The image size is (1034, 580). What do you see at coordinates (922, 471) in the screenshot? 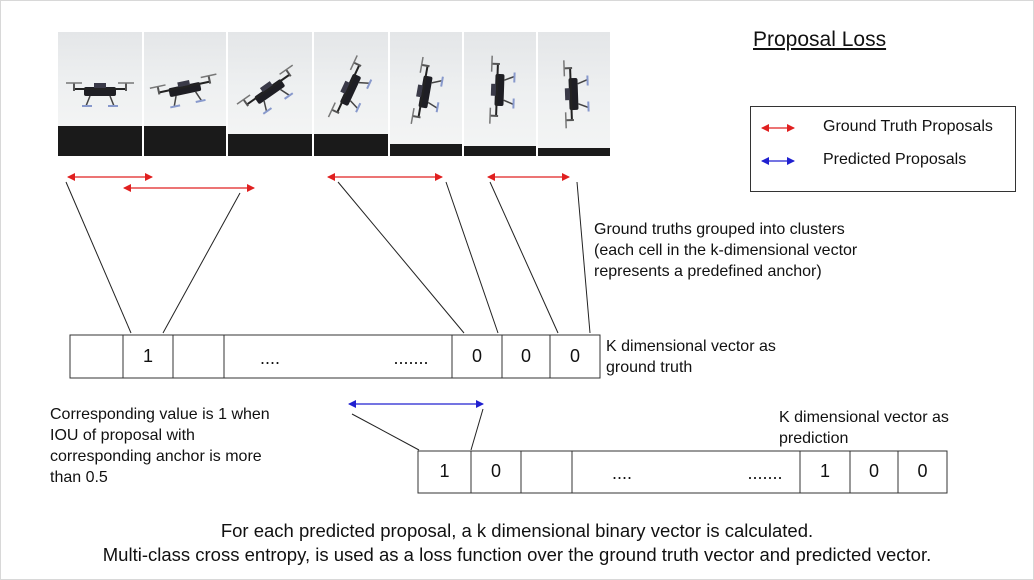
I see `pred-cell-7: 0` at bounding box center [922, 471].